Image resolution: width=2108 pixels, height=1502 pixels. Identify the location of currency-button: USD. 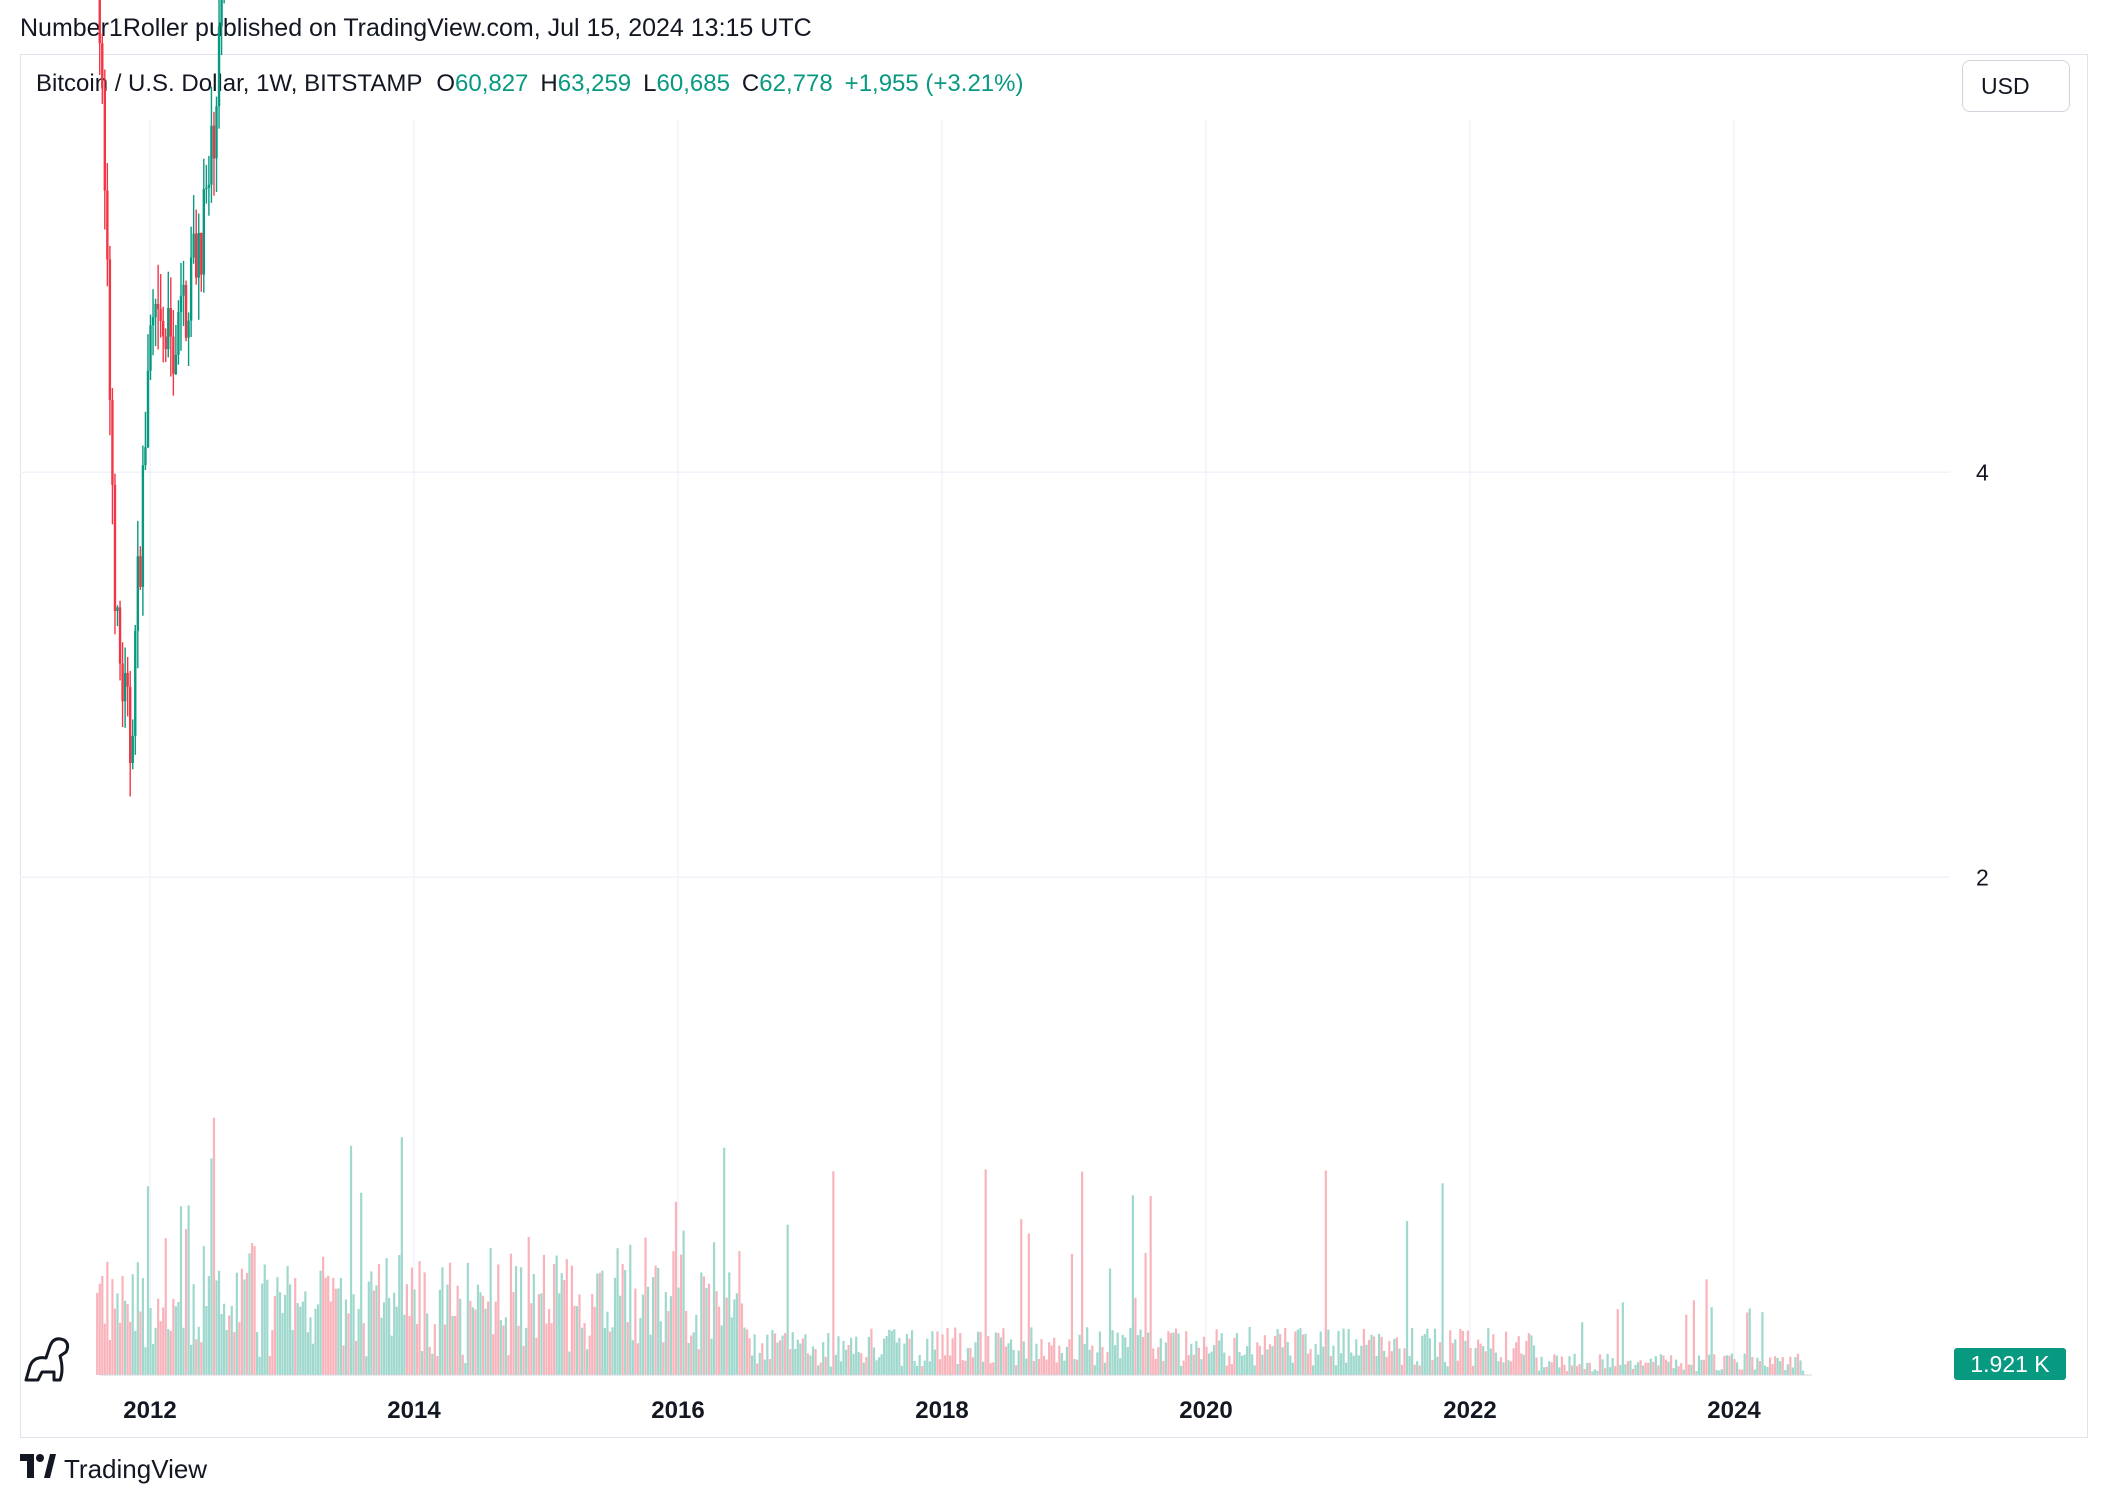
(2016, 86).